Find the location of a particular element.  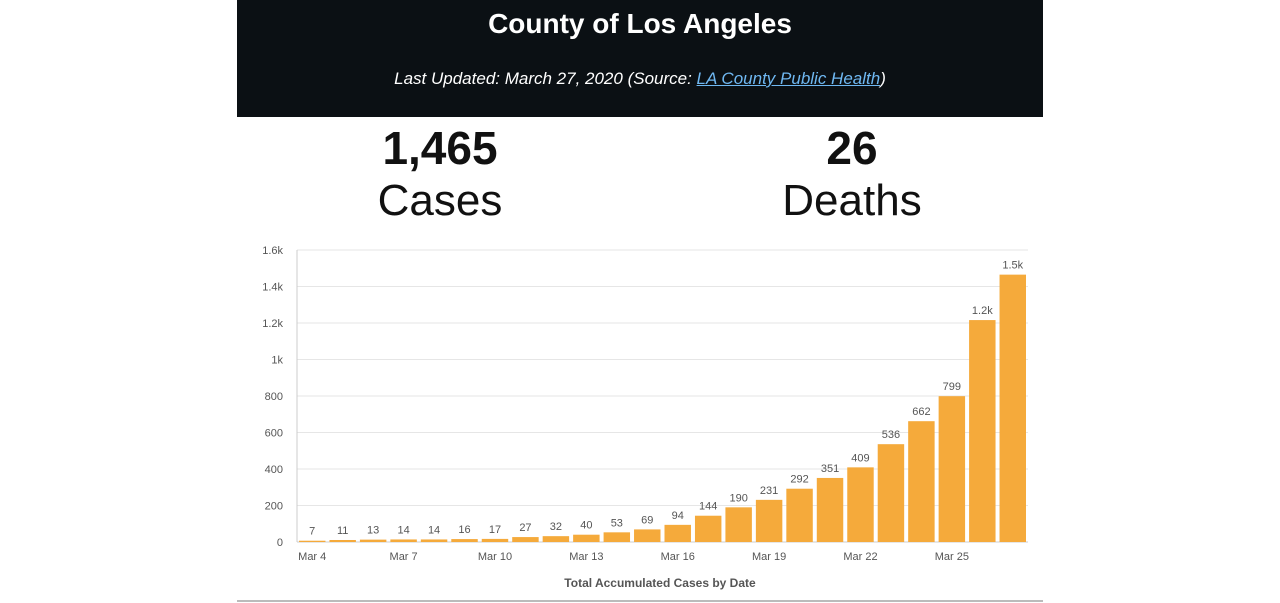

data-label: 32 is located at coordinates (556, 527).